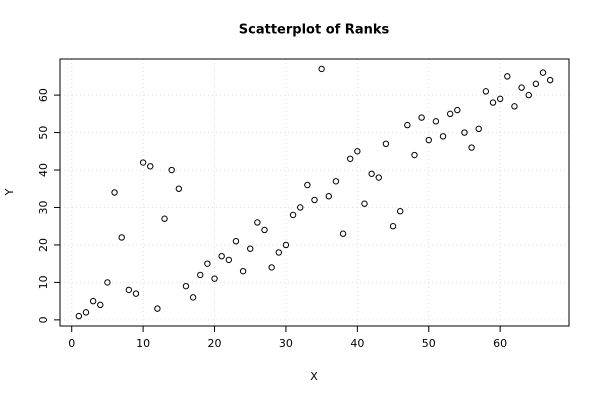 The height and width of the screenshot is (404, 599). Describe the element at coordinates (43, 95) in the screenshot. I see `y-tick-label: 60` at that location.